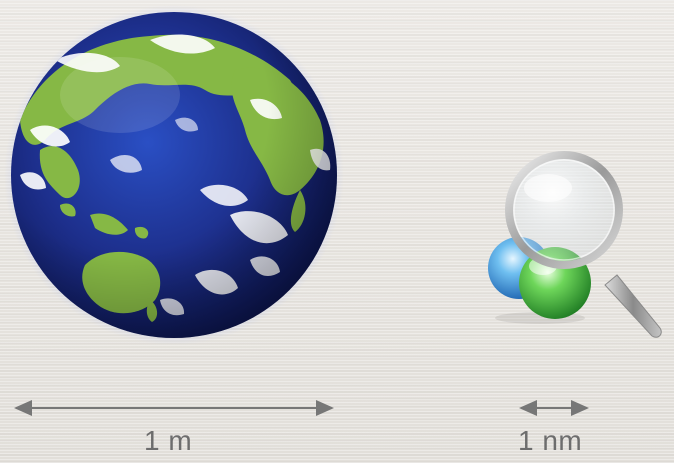  Describe the element at coordinates (583, 244) in the screenshot. I see `magnifying-glass-icon` at that location.